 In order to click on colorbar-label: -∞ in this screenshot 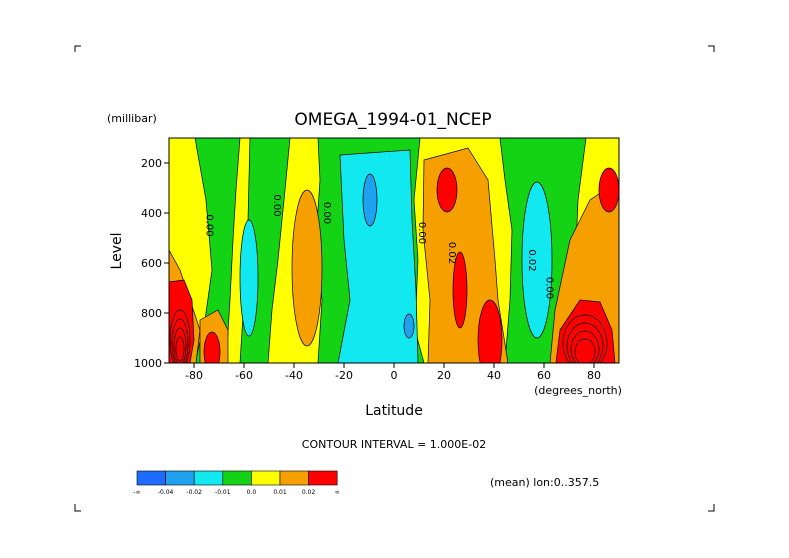, I will do `click(136, 492)`.